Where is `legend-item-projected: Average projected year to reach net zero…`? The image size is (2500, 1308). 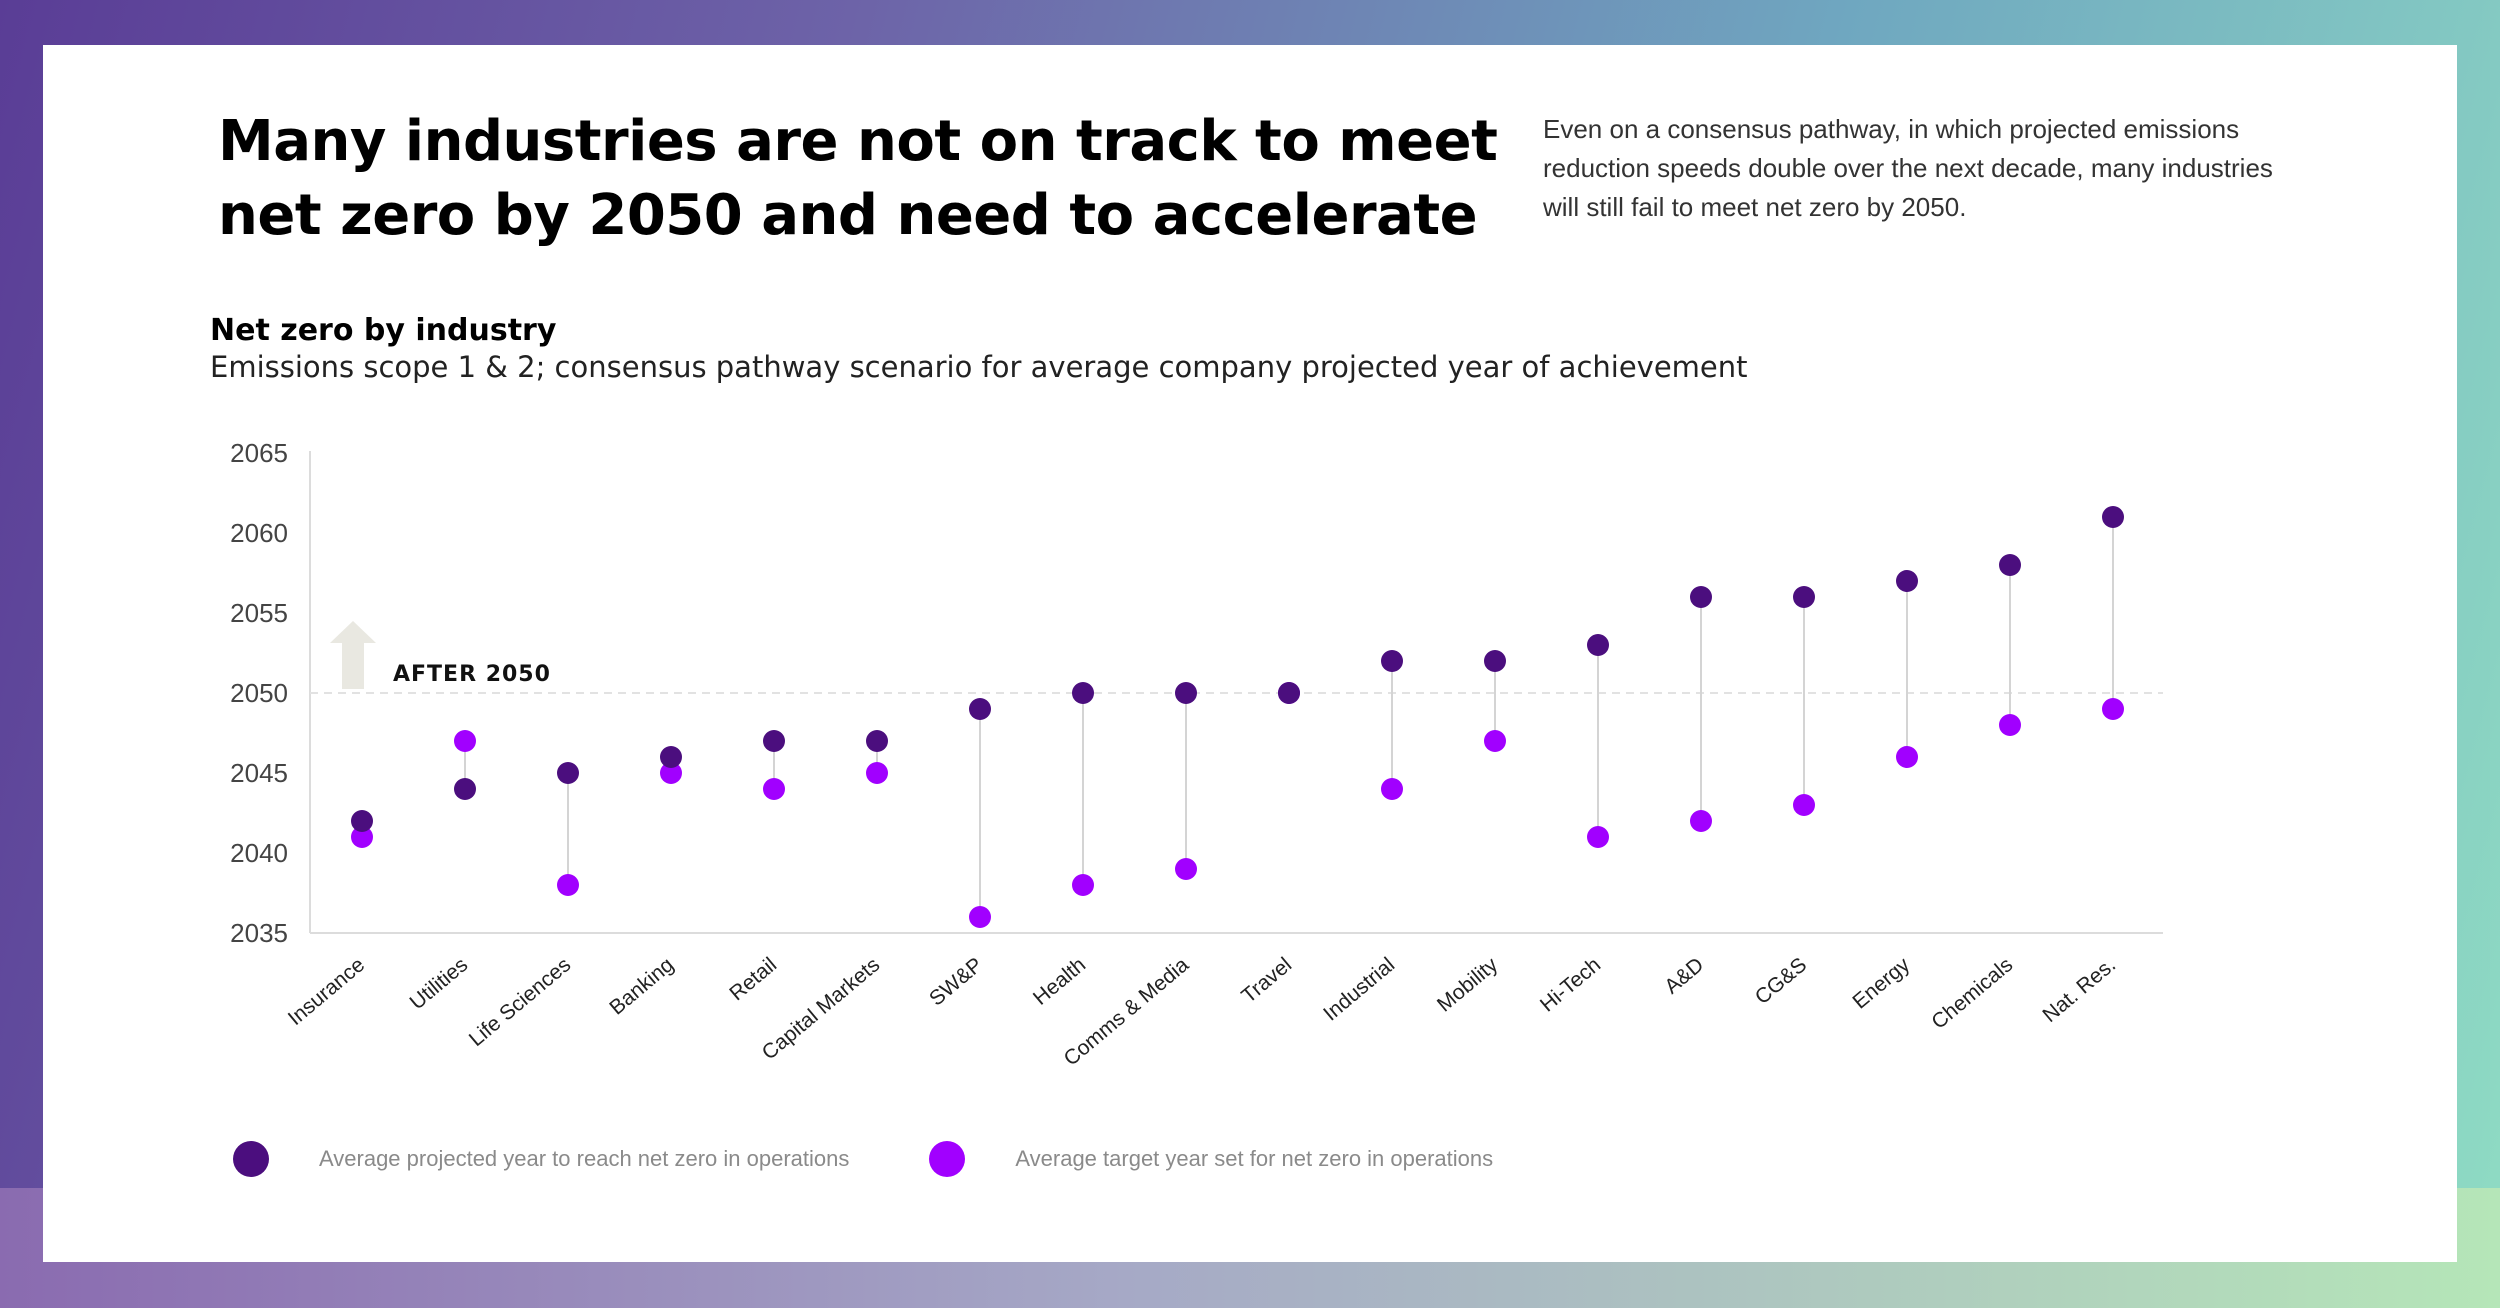
legend-item-projected: Average projected year to reach net zero… is located at coordinates (541, 1159).